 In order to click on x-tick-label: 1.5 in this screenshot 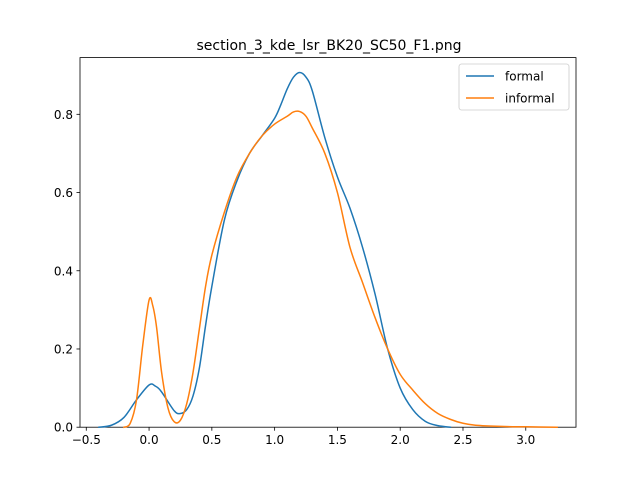, I will do `click(337, 440)`.